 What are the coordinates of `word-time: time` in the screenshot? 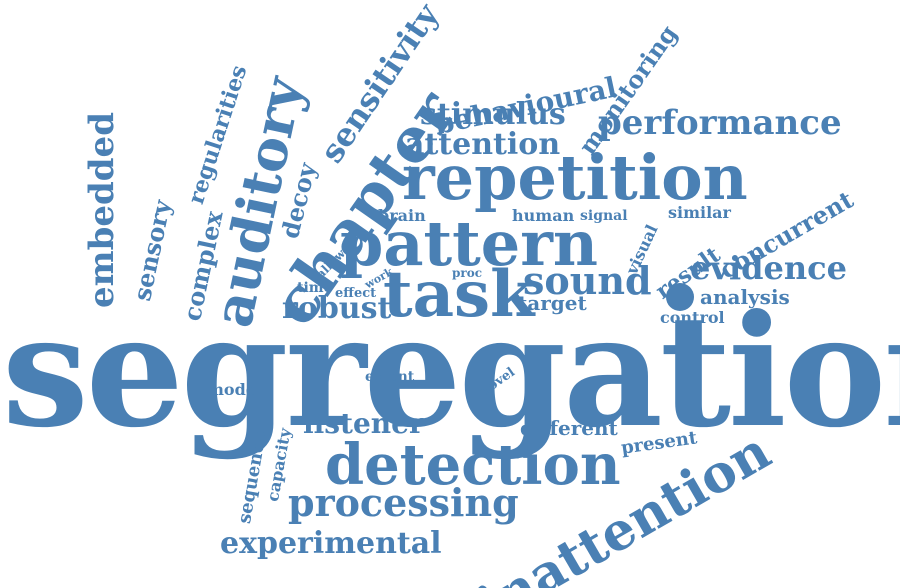 It's located at (315, 288).